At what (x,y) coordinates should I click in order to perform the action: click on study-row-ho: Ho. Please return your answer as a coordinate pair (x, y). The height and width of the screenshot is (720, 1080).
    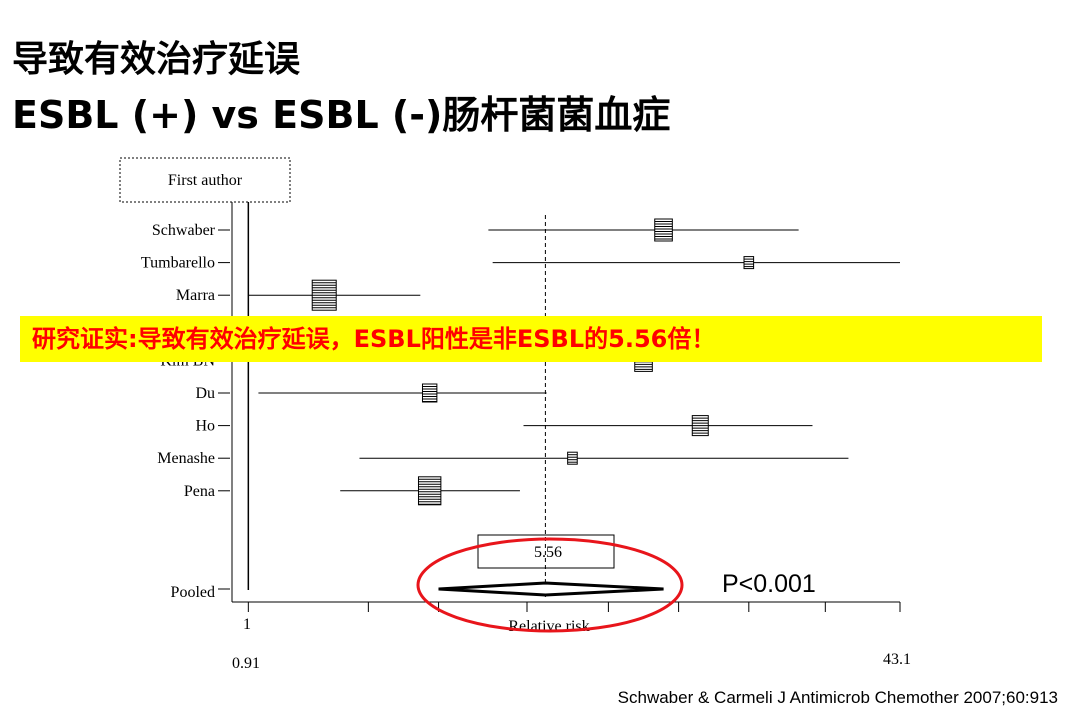
    Looking at the image, I should click on (504, 426).